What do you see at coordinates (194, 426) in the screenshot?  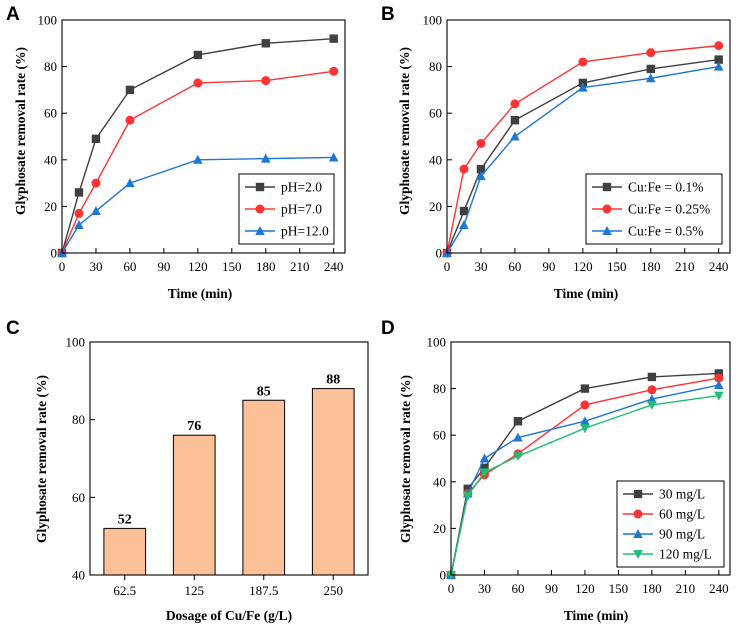 I see `bar-value-label: 76` at bounding box center [194, 426].